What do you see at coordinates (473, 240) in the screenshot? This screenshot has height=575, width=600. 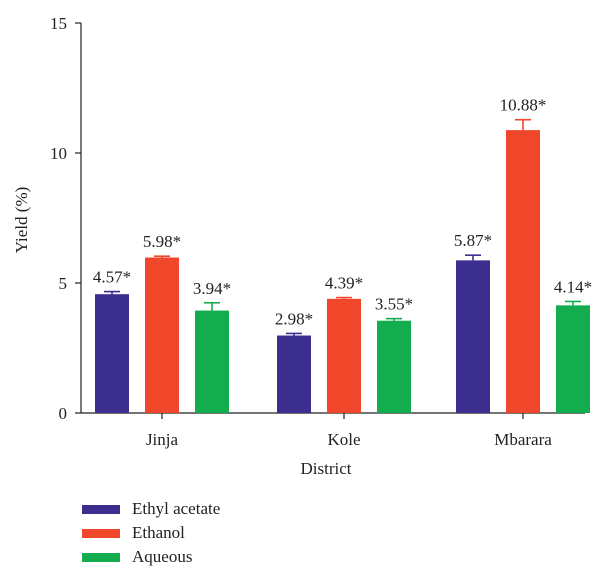 I see `data-label: 5.87*` at bounding box center [473, 240].